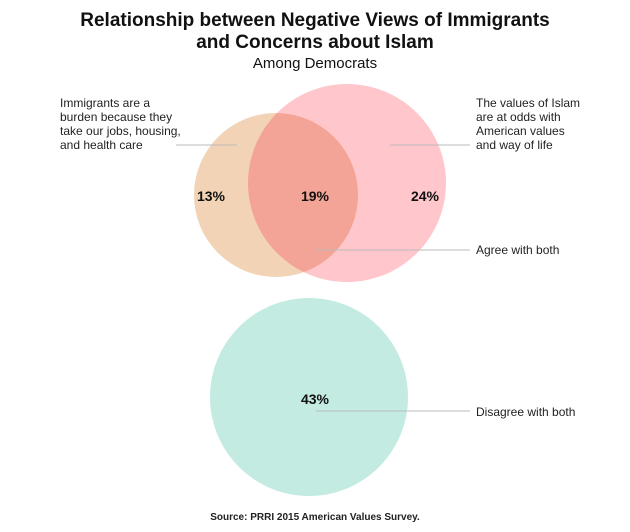 This screenshot has height=532, width=630. Describe the element at coordinates (526, 412) in the screenshot. I see `neither-label: Disagree with both` at that location.